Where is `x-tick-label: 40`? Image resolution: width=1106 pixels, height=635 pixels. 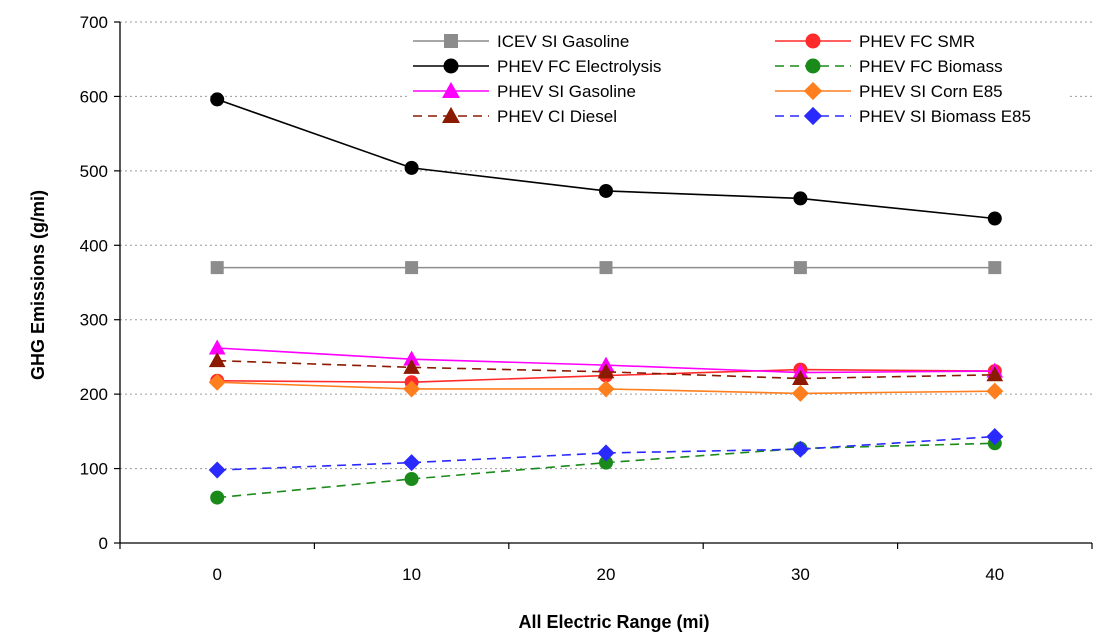
x-tick-label: 40 is located at coordinates (994, 574).